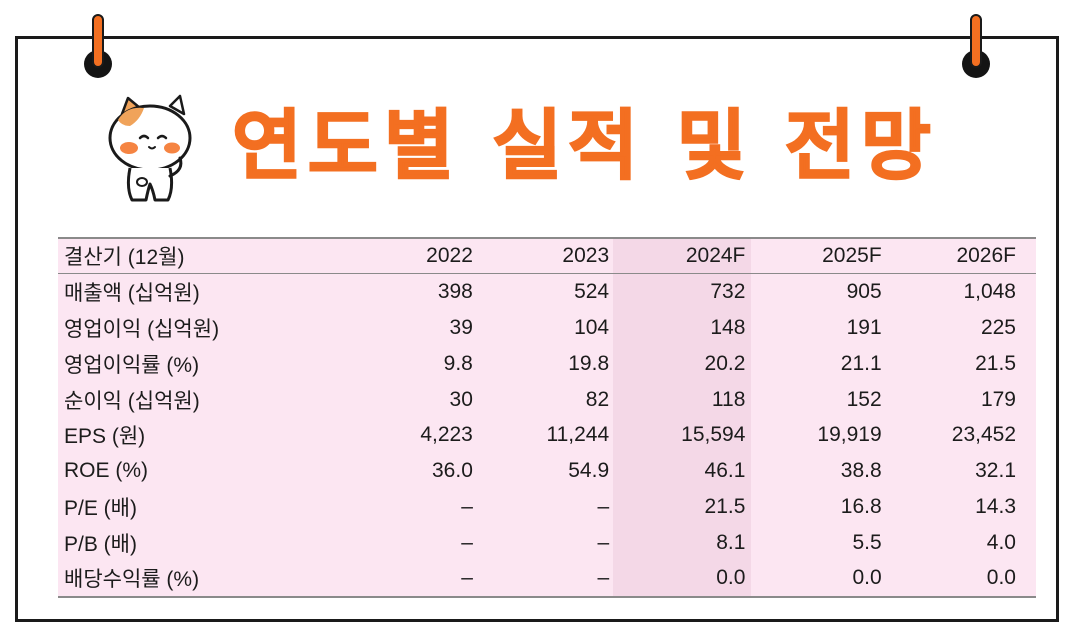  What do you see at coordinates (864, 399) in the screenshot?
I see `table-cell: 152` at bounding box center [864, 399].